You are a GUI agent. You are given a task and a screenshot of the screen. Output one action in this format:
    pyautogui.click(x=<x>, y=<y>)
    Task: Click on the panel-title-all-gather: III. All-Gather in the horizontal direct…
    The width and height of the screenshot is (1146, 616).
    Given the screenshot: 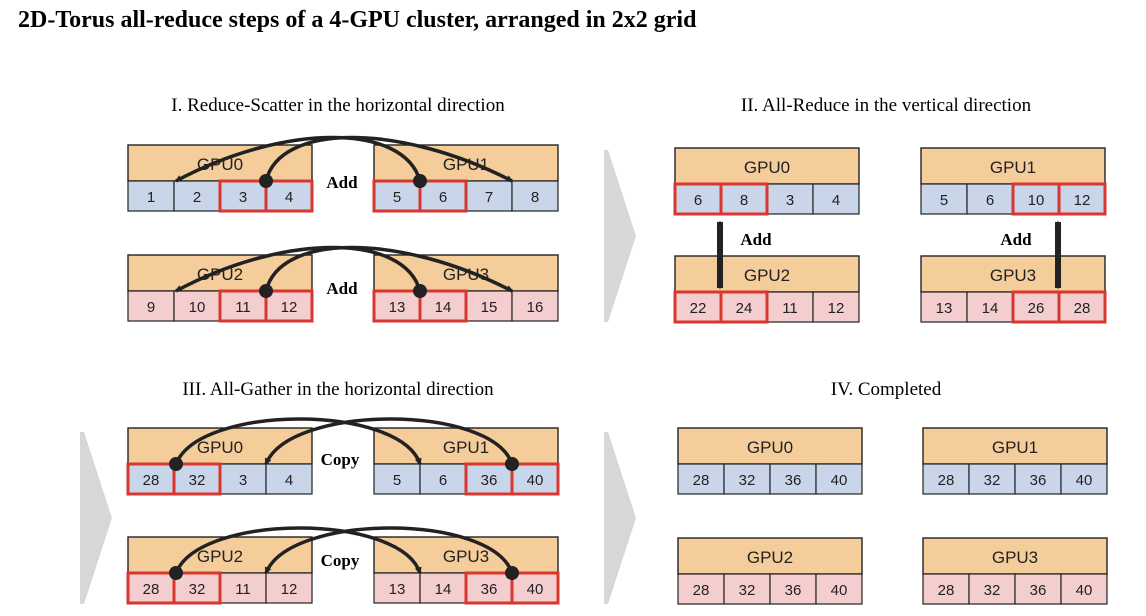 What is the action you would take?
    pyautogui.click(x=338, y=389)
    